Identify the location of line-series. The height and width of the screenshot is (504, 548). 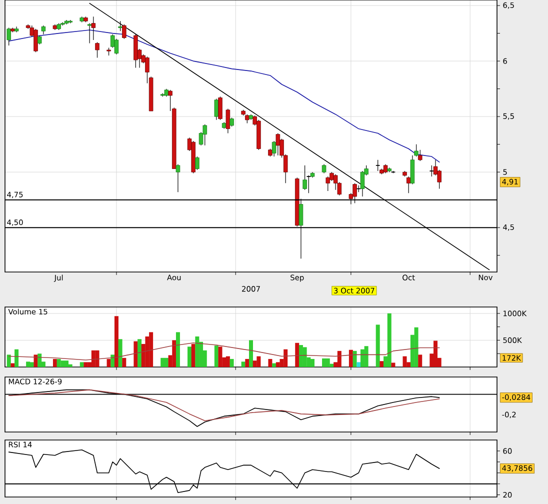
(224, 351).